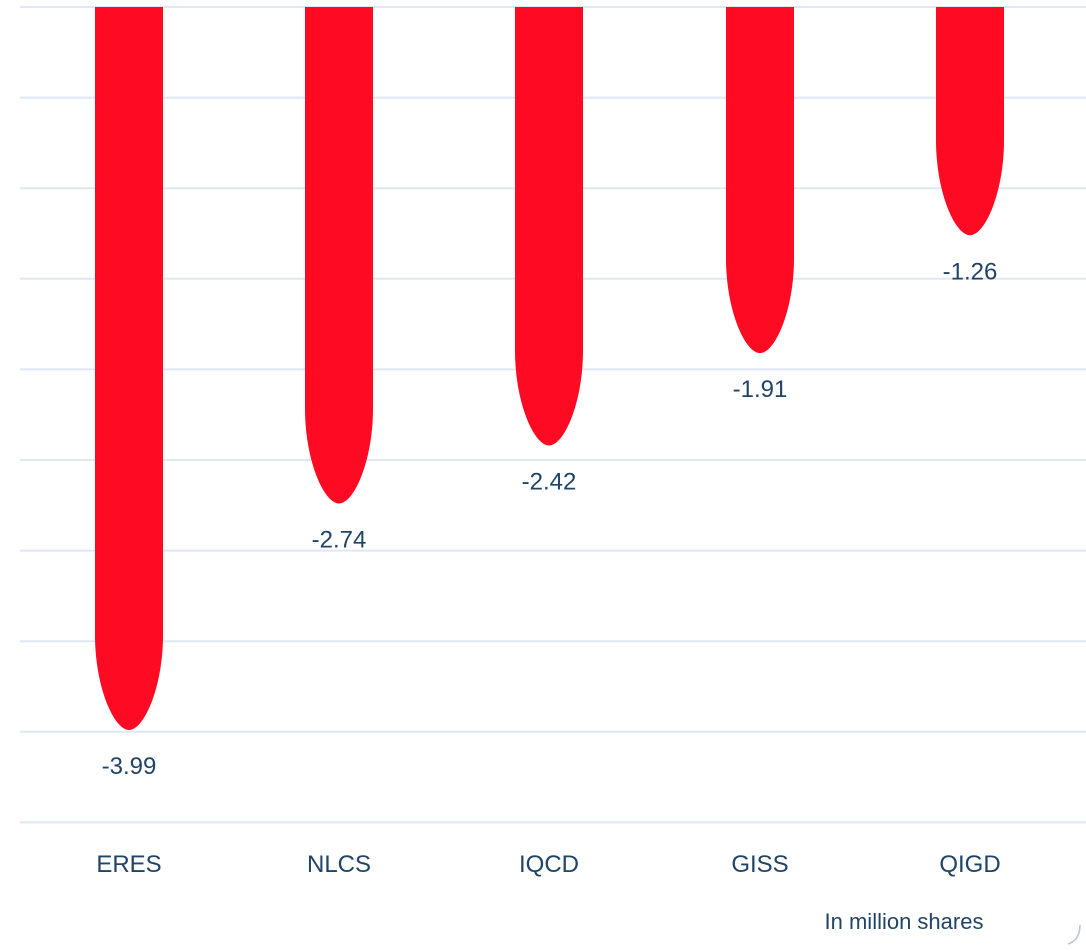  Describe the element at coordinates (339, 255) in the screenshot. I see `bar-nlcs` at that location.